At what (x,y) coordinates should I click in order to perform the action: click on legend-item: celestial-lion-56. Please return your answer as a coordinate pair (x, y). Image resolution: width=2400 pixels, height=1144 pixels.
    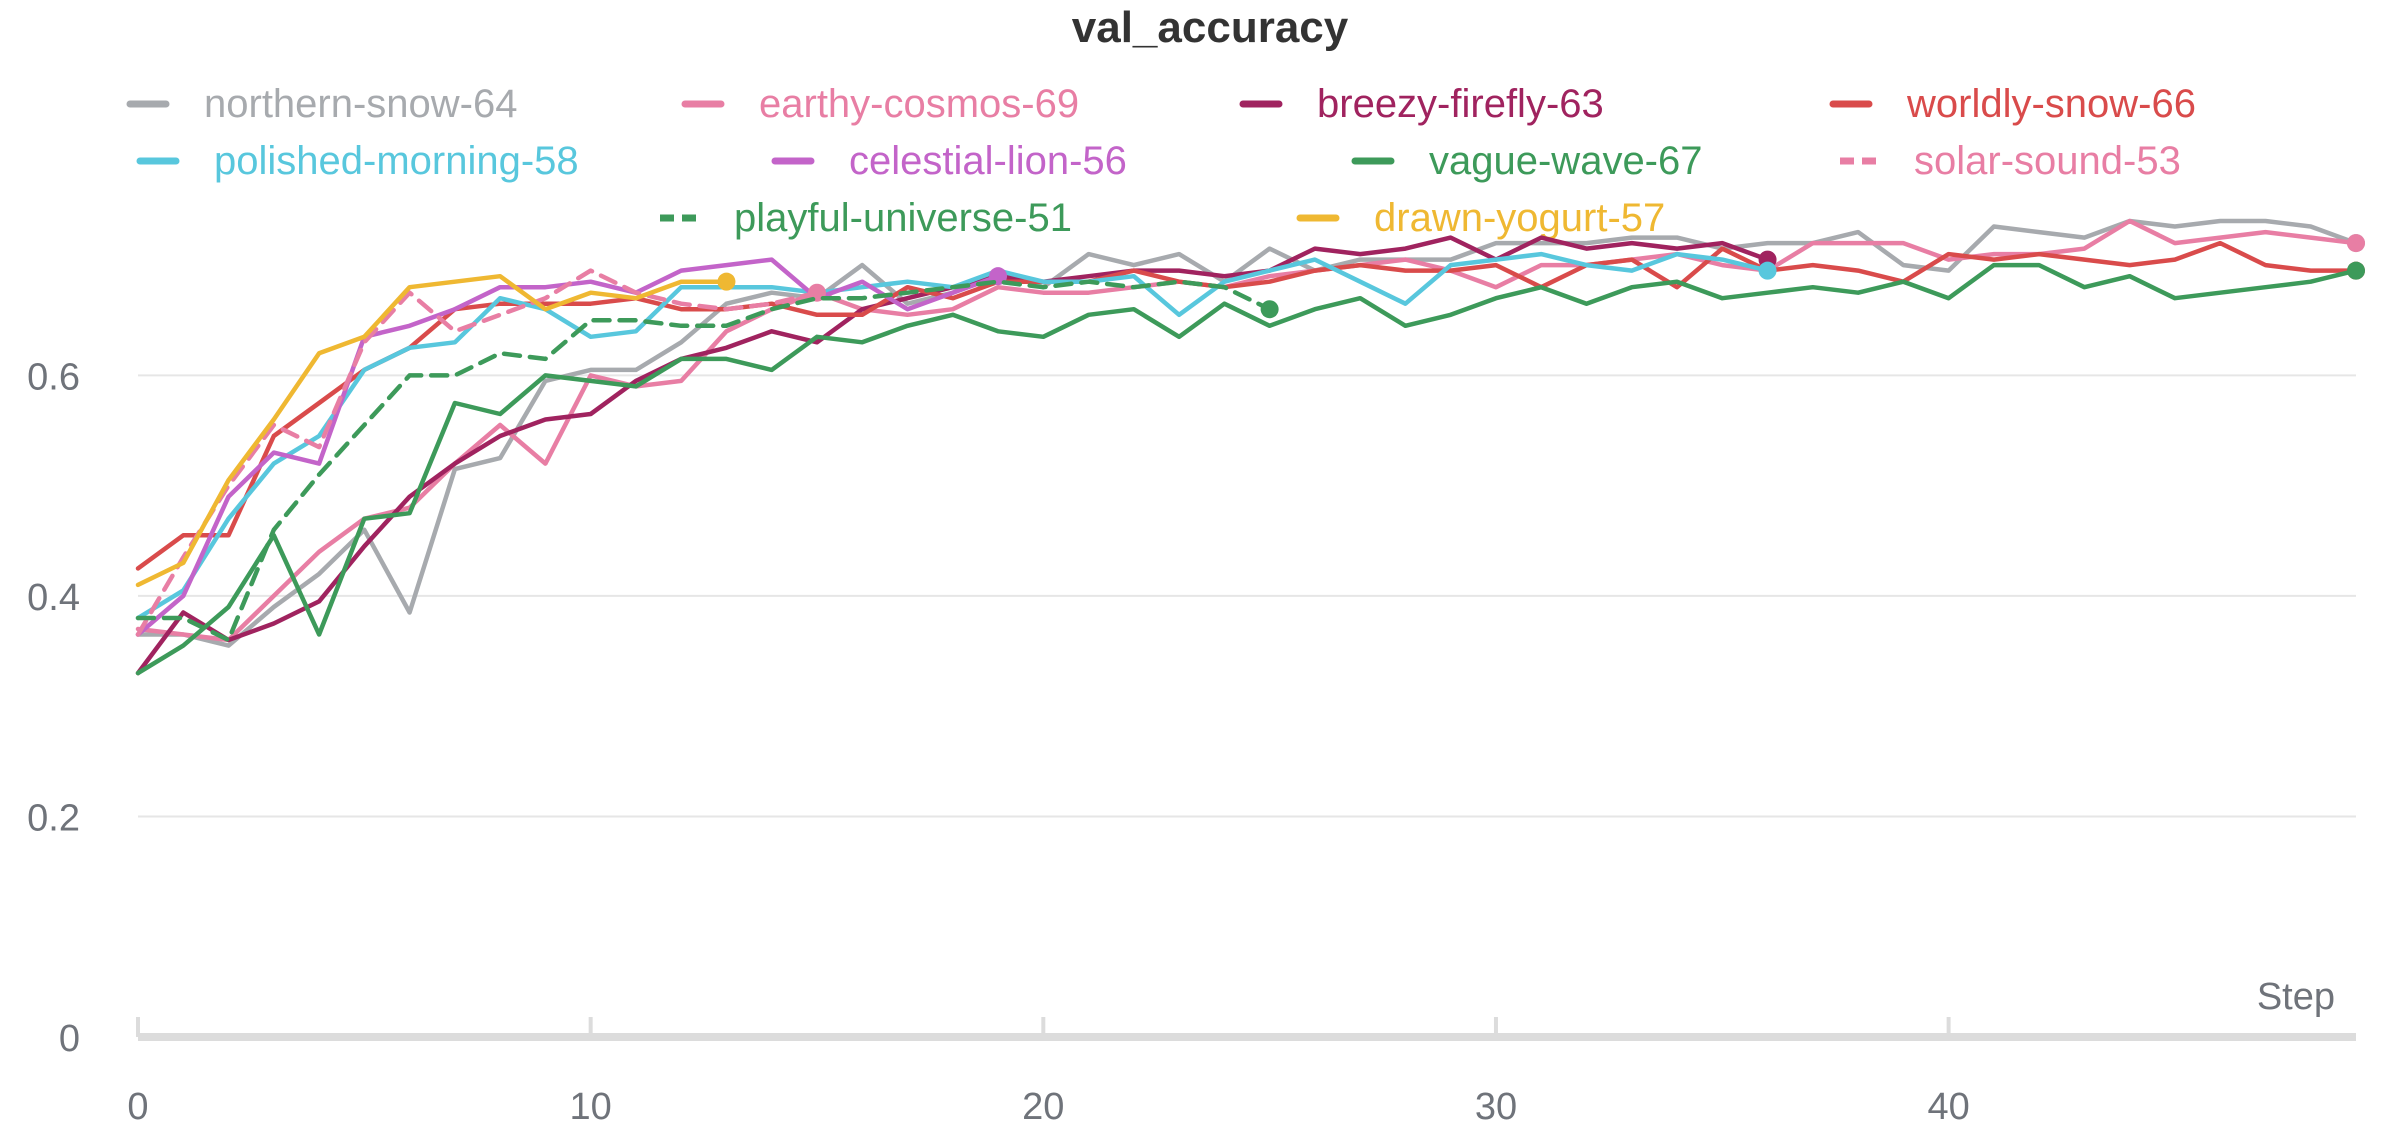
    Looking at the image, I should click on (949, 161).